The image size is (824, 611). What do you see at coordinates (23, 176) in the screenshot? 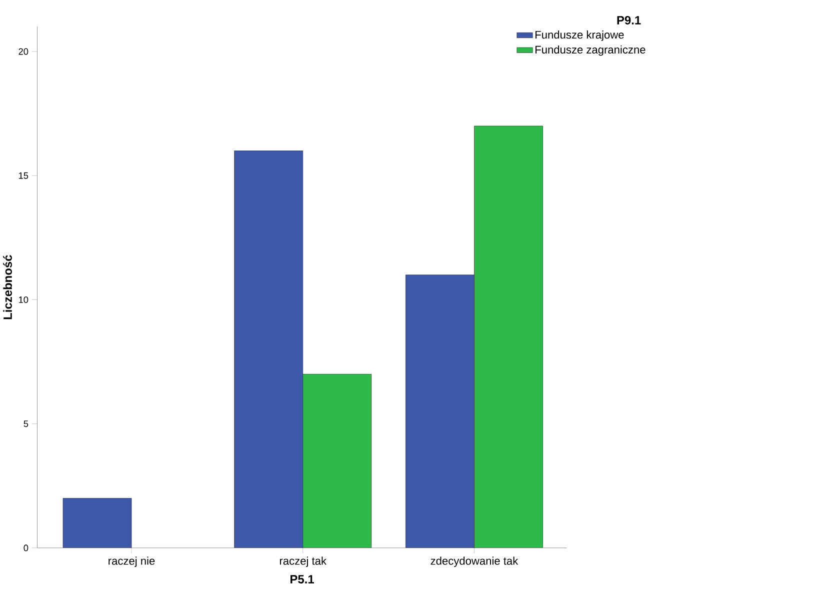
I see `y-tick-label: 15` at bounding box center [23, 176].